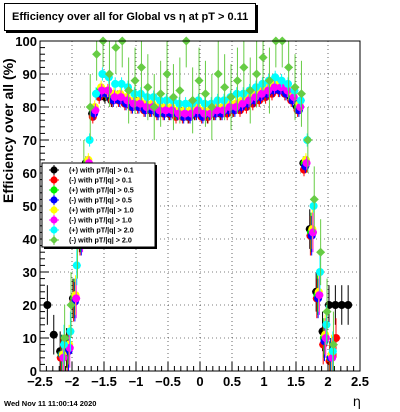  Describe the element at coordinates (30, 173) in the screenshot. I see `y-tick-label: 60` at that location.